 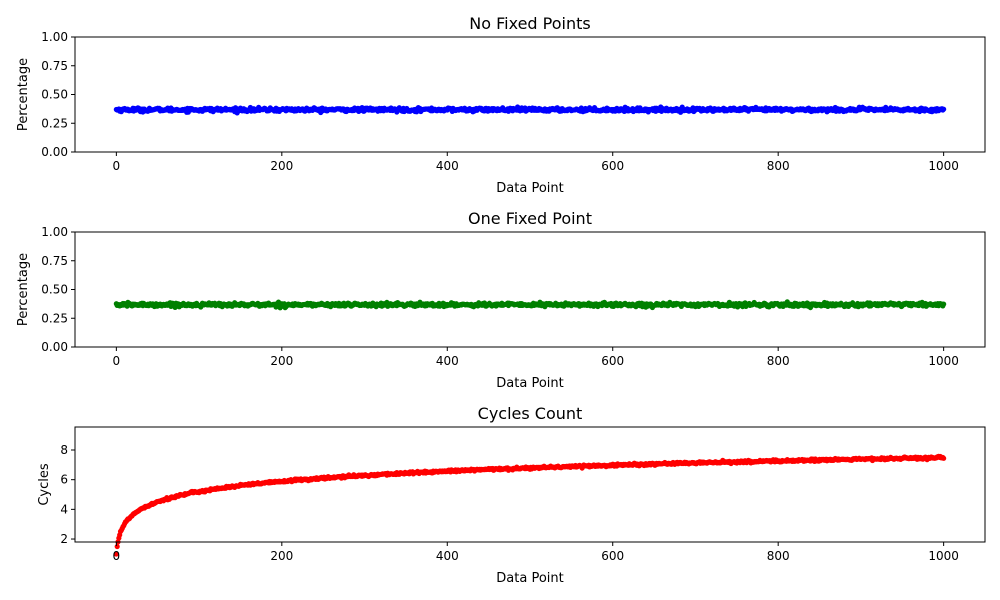 What do you see at coordinates (64, 480) in the screenshot?
I see `y-tick-label: 6` at bounding box center [64, 480].